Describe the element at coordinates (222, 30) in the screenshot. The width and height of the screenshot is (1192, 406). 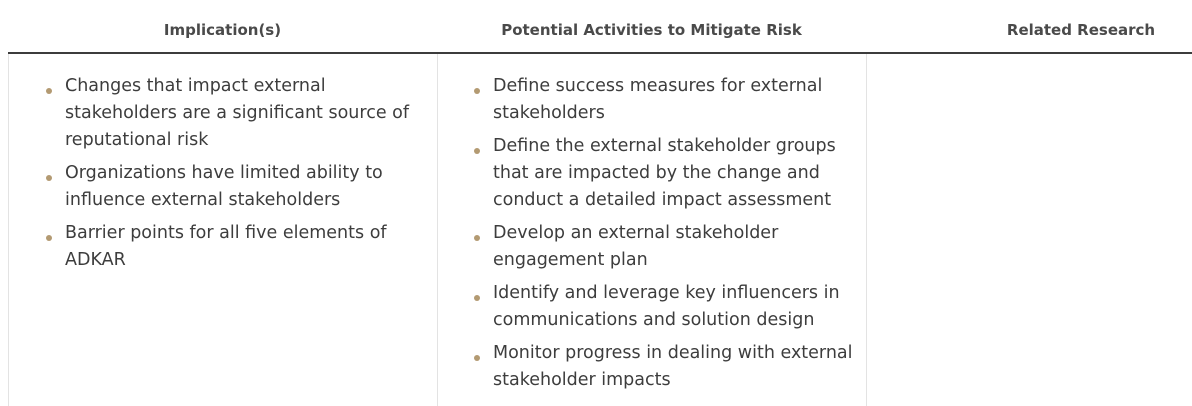
I see `header-implications: Implication(s)` at that location.